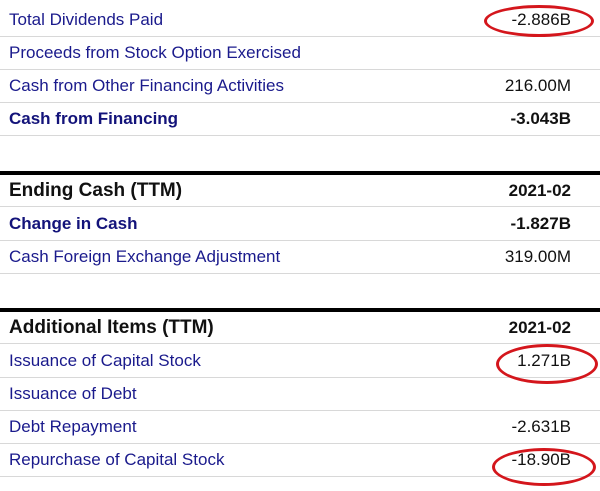  I want to click on change-in-cash-row: Change in Cash -1.827B, so click(300, 224).